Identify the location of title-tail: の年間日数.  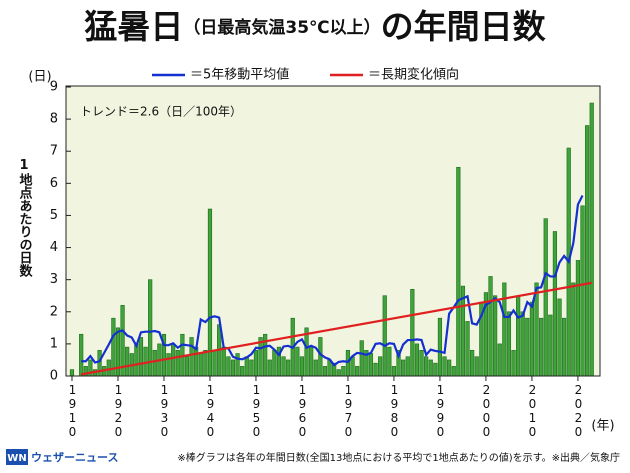
(464, 26).